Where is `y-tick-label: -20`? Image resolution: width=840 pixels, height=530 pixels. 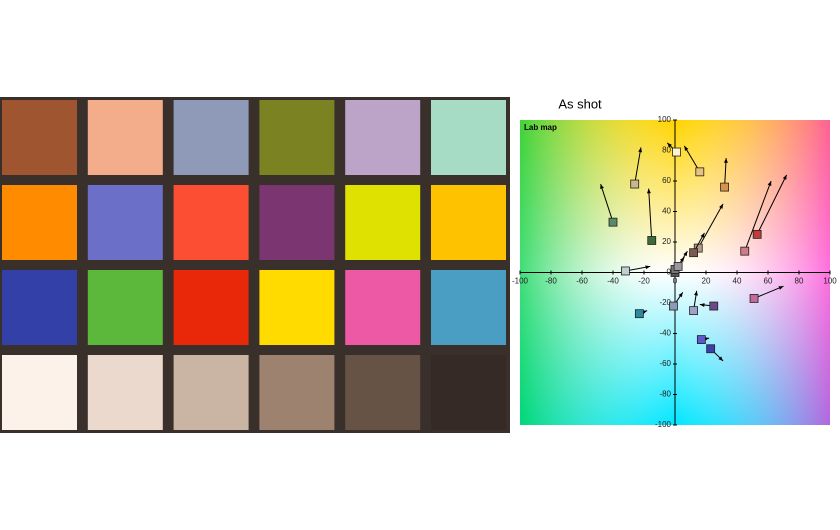
y-tick-label: -20 is located at coordinates (665, 302).